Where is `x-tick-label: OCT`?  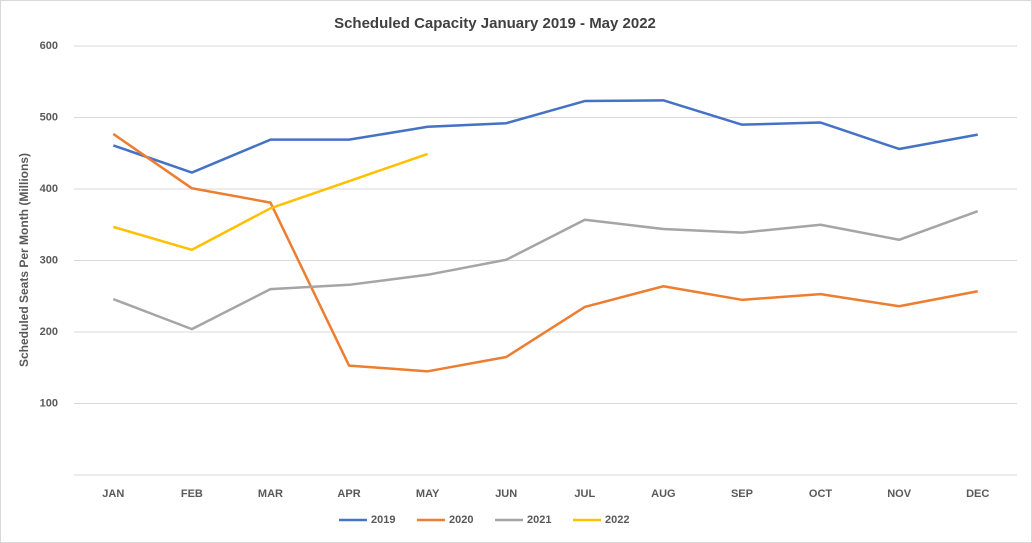
x-tick-label: OCT is located at coordinates (821, 494).